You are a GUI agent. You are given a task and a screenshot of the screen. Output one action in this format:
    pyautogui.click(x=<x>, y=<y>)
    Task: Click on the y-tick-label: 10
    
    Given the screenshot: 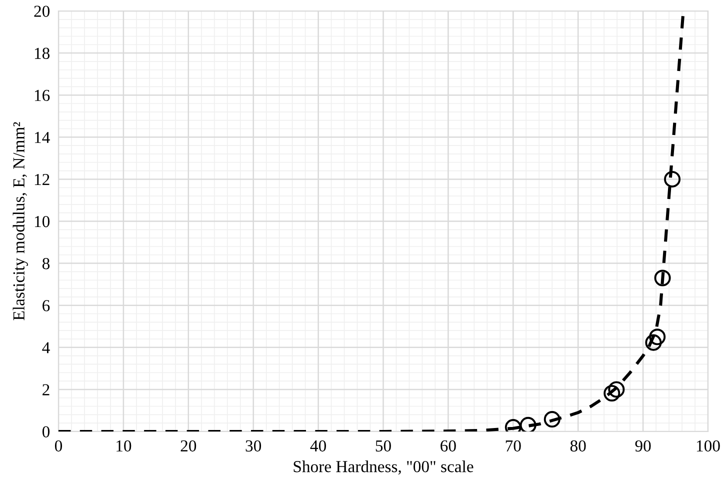 What is the action you would take?
    pyautogui.click(x=42, y=222)
    